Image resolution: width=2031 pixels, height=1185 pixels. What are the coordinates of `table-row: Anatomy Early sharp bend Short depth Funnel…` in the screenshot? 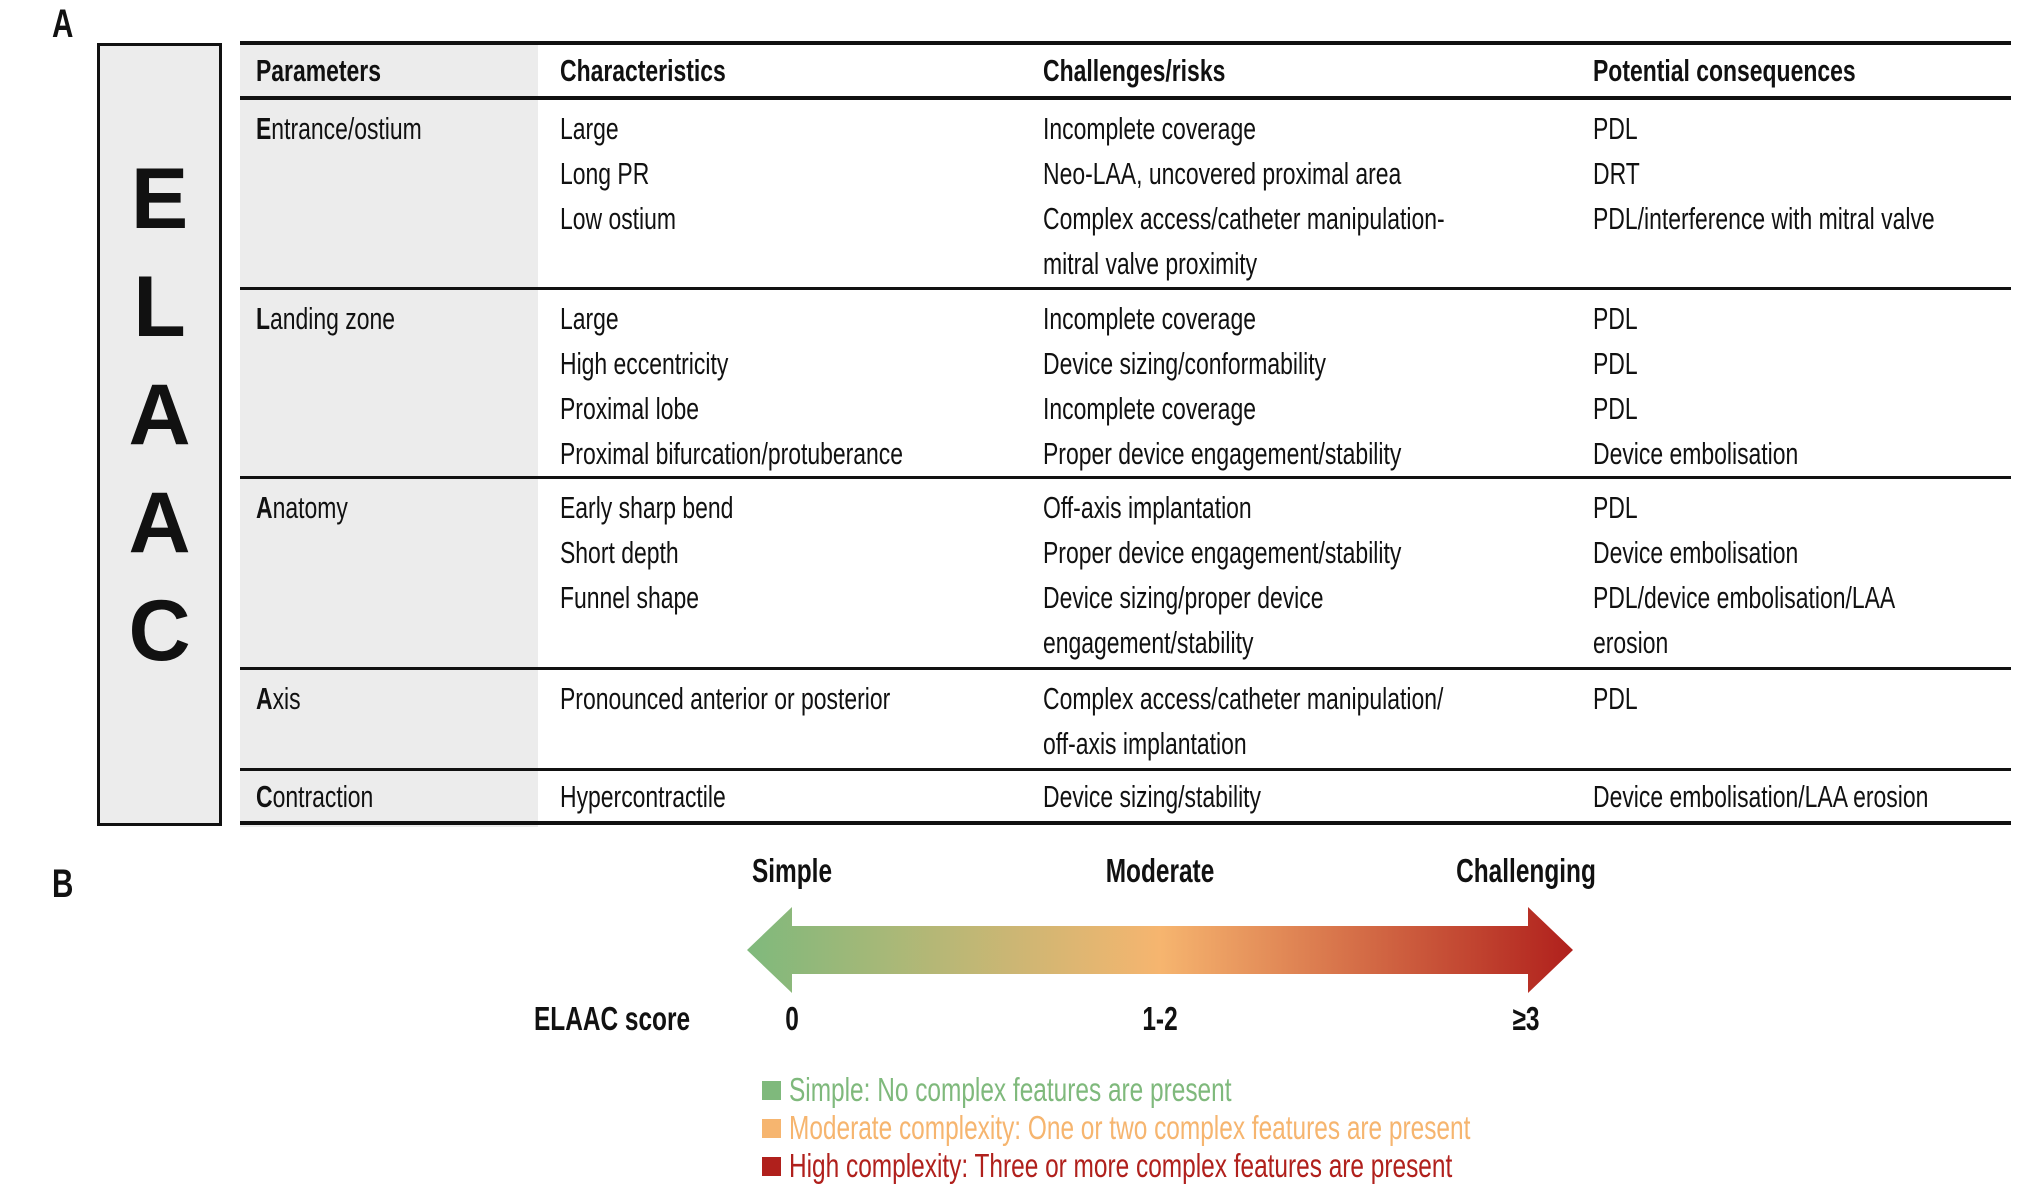 It's located at (1125, 574).